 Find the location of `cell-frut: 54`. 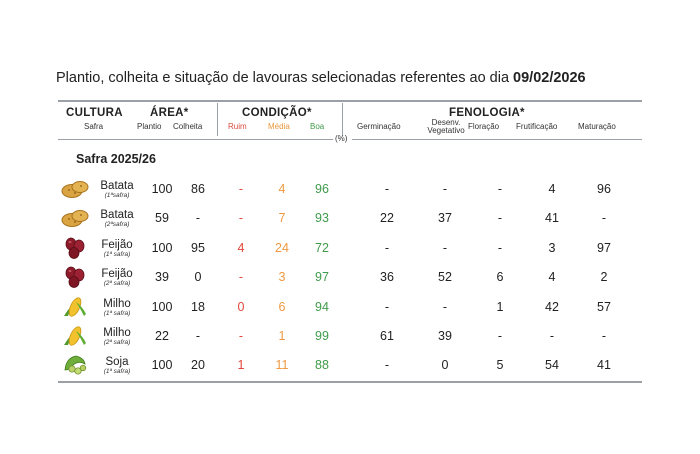

cell-frut: 54 is located at coordinates (552, 365).